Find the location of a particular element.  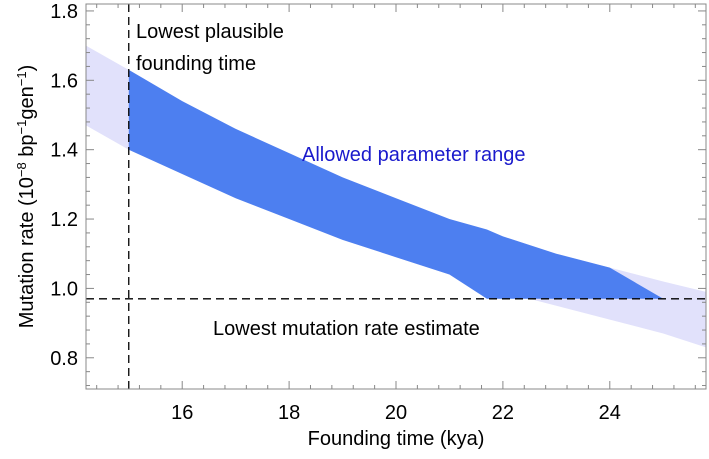

y-axis-title: Mutation rate (10−8 bp−1gen−1) is located at coordinates (26, 197).